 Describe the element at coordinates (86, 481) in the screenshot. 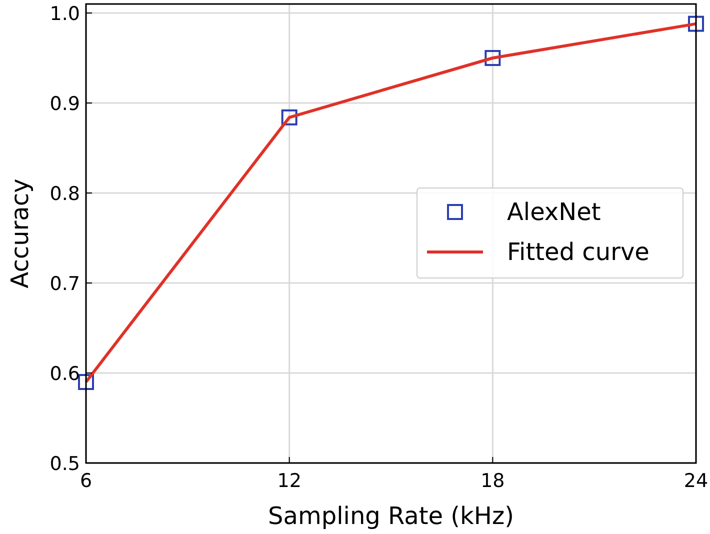

I see `x-tick-label: 6` at that location.